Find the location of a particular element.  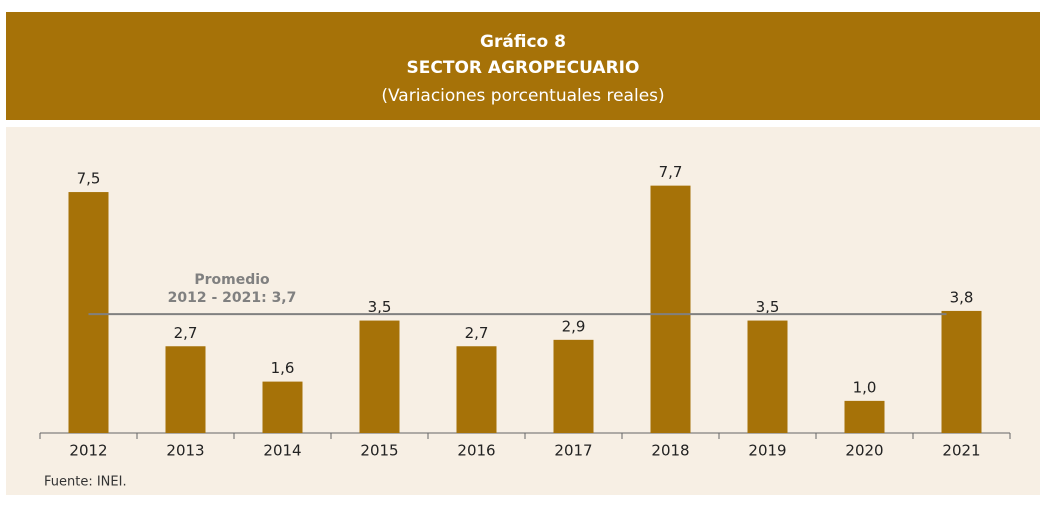

chart-subtitle: SECTOR AGROPECUARIO is located at coordinates (523, 68).